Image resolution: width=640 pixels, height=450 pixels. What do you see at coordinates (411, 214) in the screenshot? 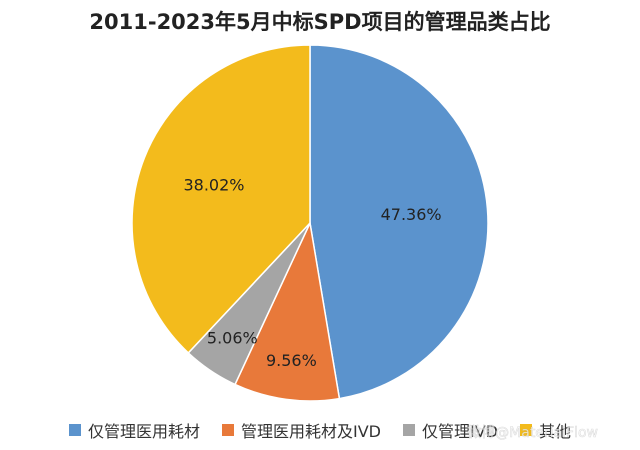
I see `slice-data-label-0: 47.36%` at bounding box center [411, 214].